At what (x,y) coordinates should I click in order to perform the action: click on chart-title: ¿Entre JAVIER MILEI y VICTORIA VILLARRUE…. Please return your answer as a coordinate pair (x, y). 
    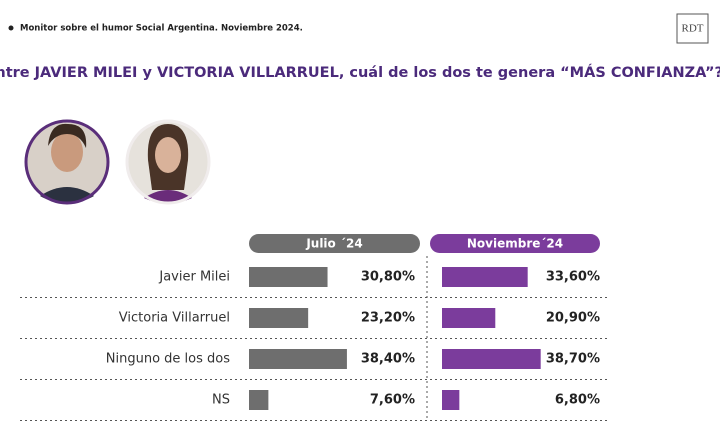
    Looking at the image, I should click on (360, 72).